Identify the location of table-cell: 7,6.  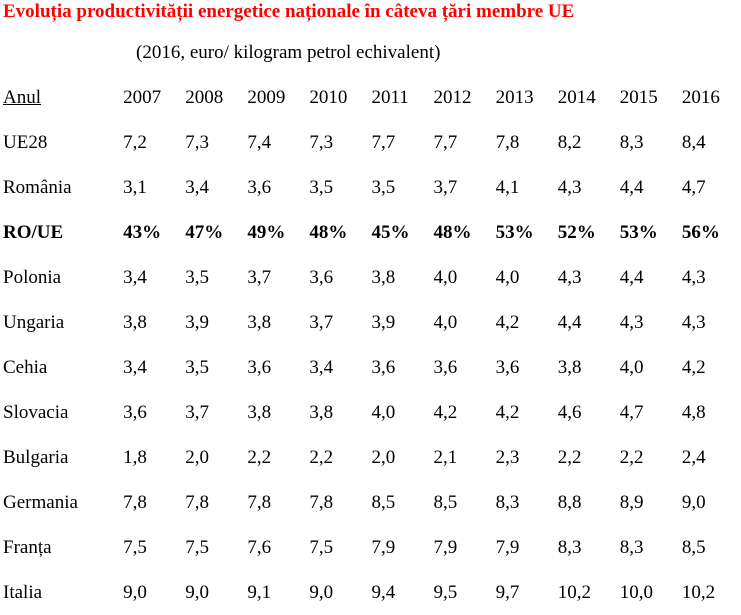
(259, 547).